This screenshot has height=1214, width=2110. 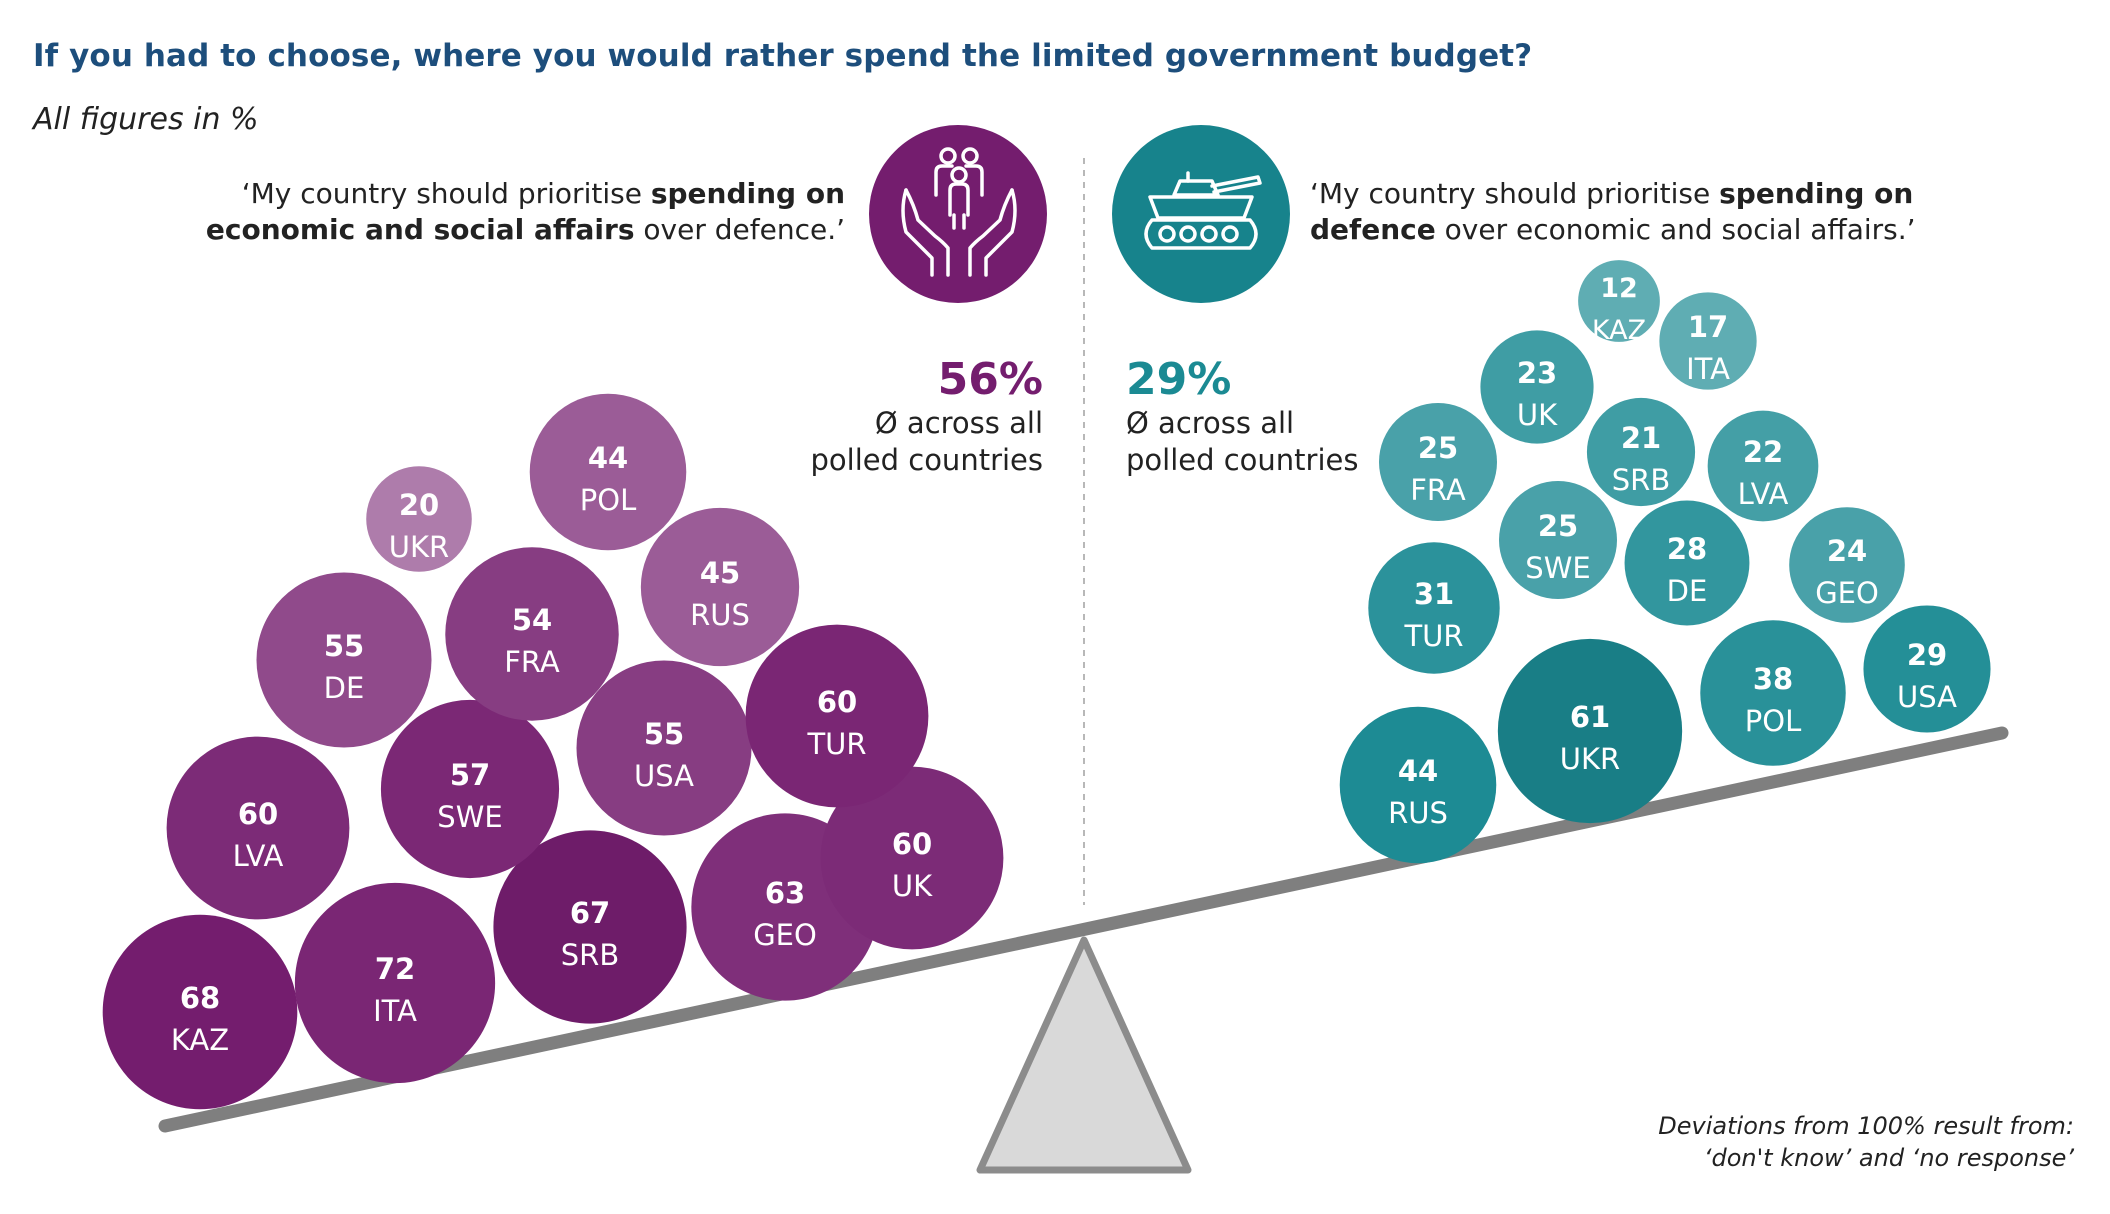 I want to click on bubble-defence-lva: 22 LVA, so click(x=1763, y=466).